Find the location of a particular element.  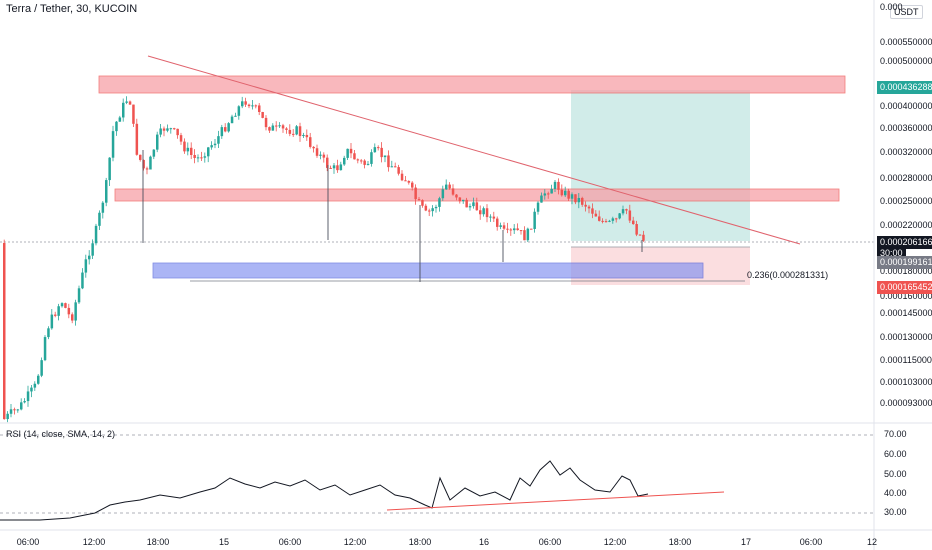

time-label: 06:00 is located at coordinates (811, 542).